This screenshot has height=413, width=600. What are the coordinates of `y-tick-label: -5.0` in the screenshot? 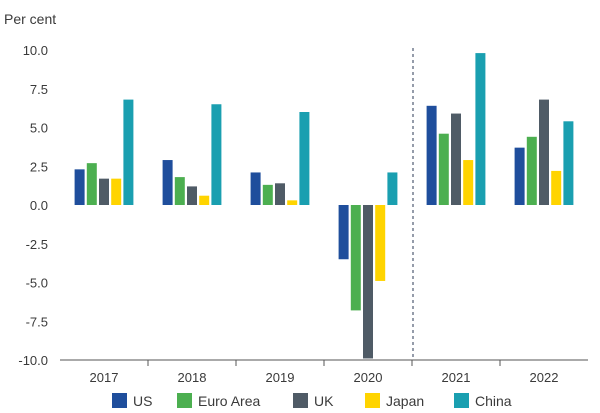 It's located at (37, 283).